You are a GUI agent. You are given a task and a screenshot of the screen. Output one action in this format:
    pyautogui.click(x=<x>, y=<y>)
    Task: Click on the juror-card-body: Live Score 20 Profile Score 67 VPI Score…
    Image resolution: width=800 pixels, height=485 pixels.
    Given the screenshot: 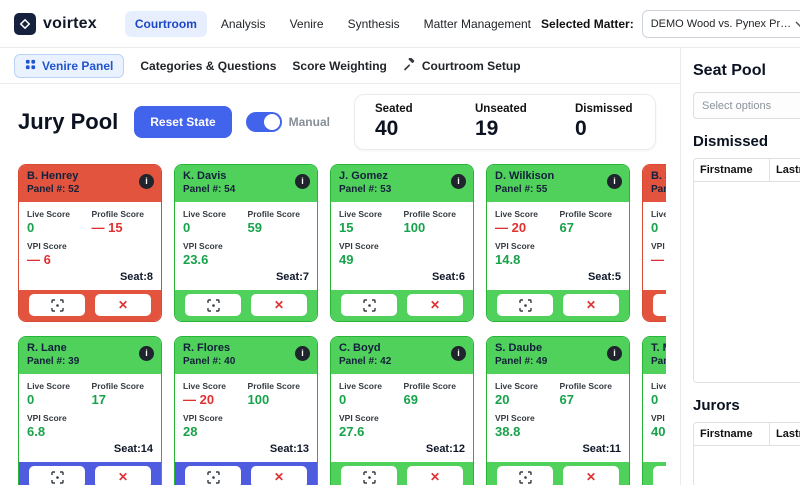 What is the action you would take?
    pyautogui.click(x=558, y=418)
    